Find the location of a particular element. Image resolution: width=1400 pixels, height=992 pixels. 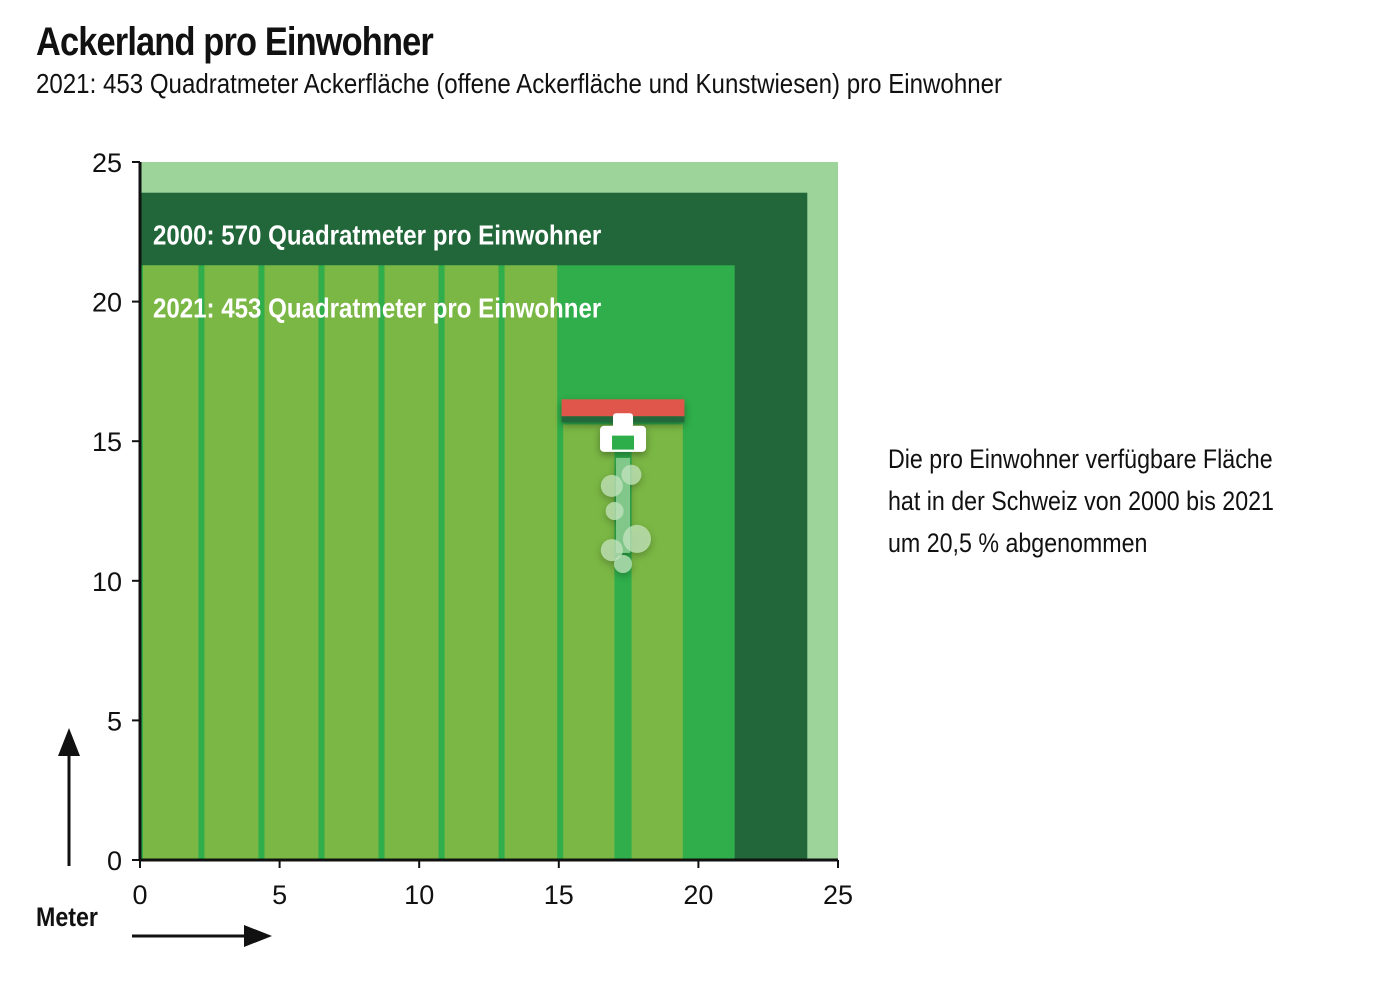

label-2000: 2000: 570 Quadratmeter pro Einwohner is located at coordinates (377, 235).